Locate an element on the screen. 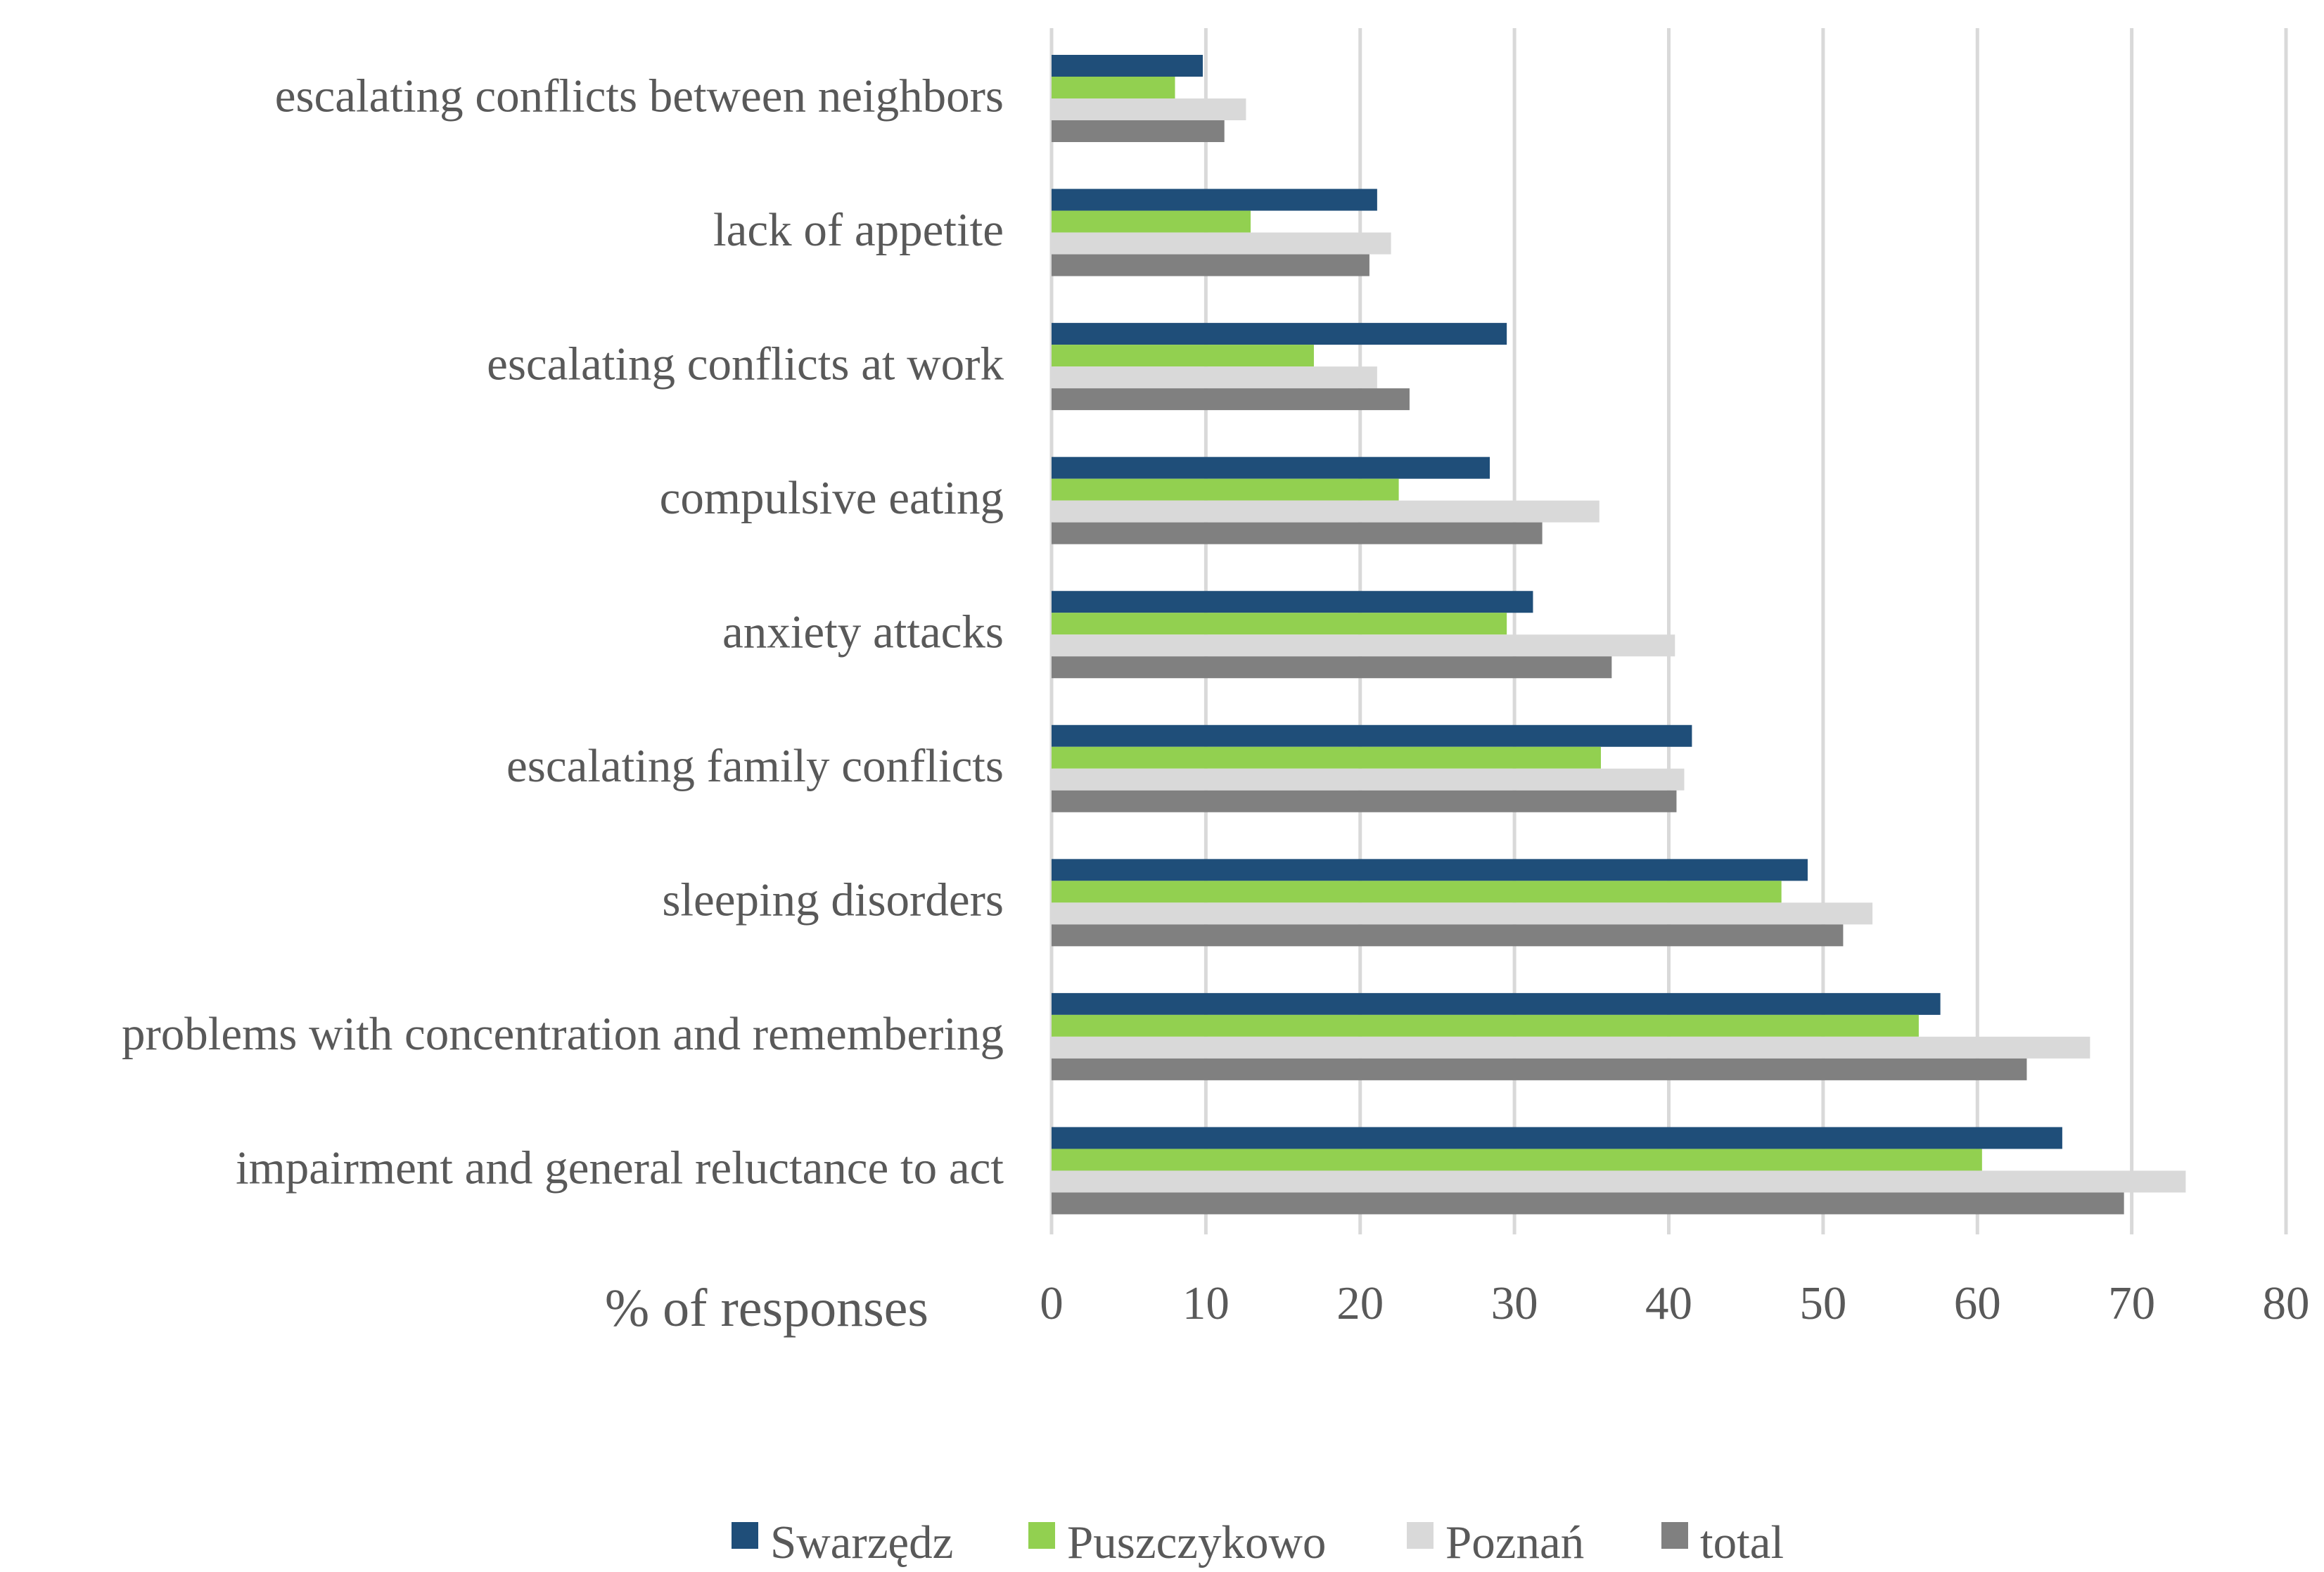 The width and height of the screenshot is (2324, 1572). legend-label-swarzędz: Swarzędz is located at coordinates (861, 1542).